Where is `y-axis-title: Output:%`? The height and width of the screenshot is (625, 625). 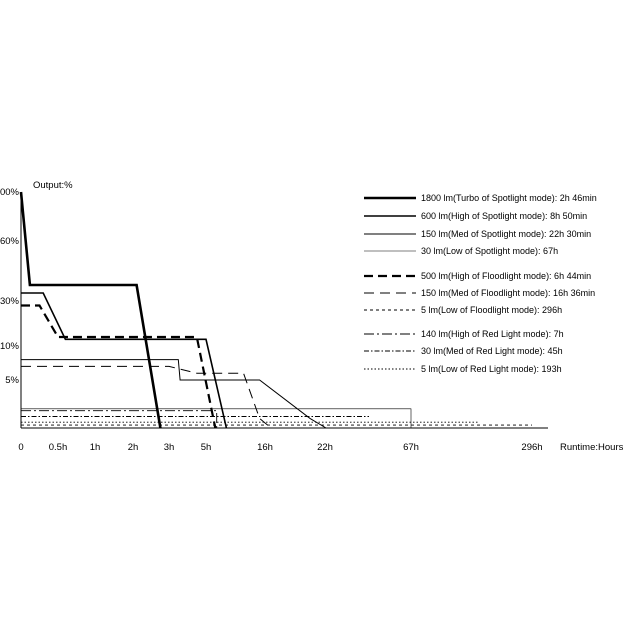
y-axis-title: Output:% is located at coordinates (53, 185).